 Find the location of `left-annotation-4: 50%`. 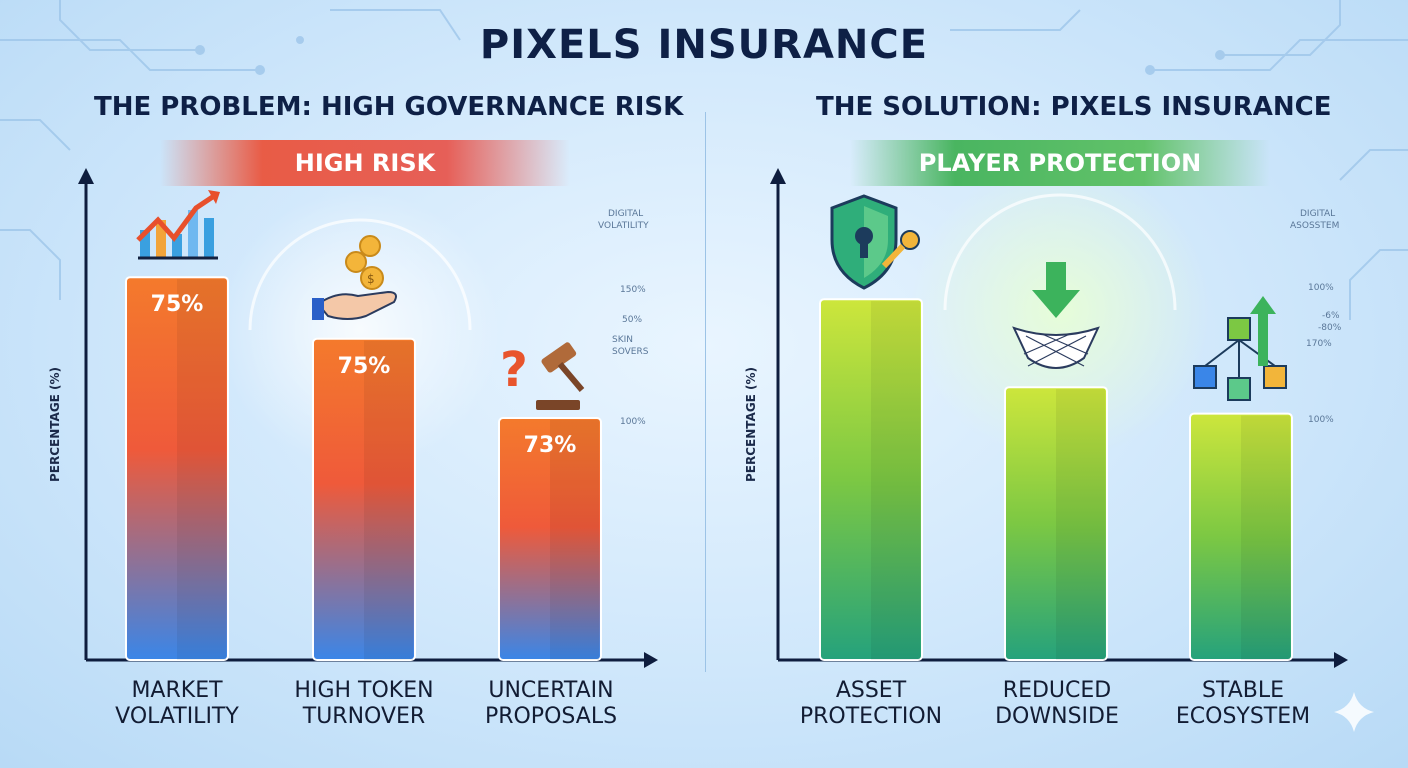

left-annotation-4: 50% is located at coordinates (632, 320).